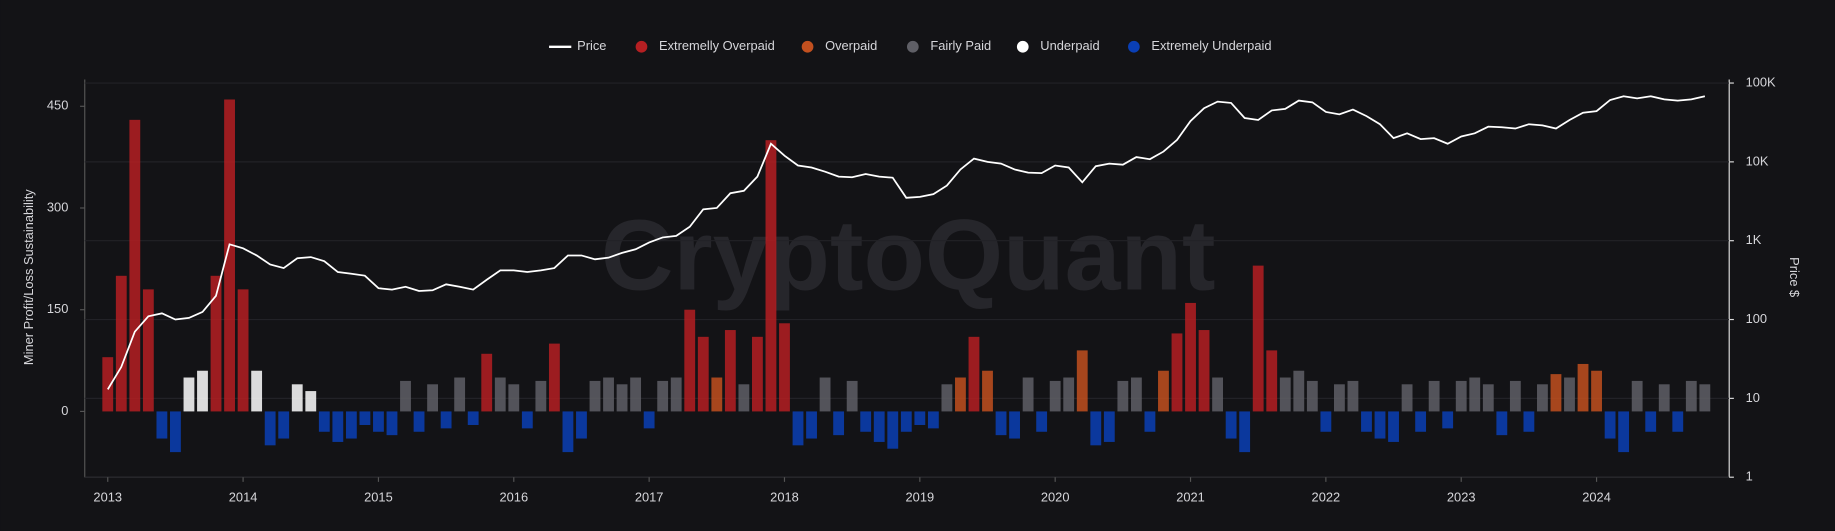  I want to click on legend-label: Extremelly Overpaid, so click(717, 45).